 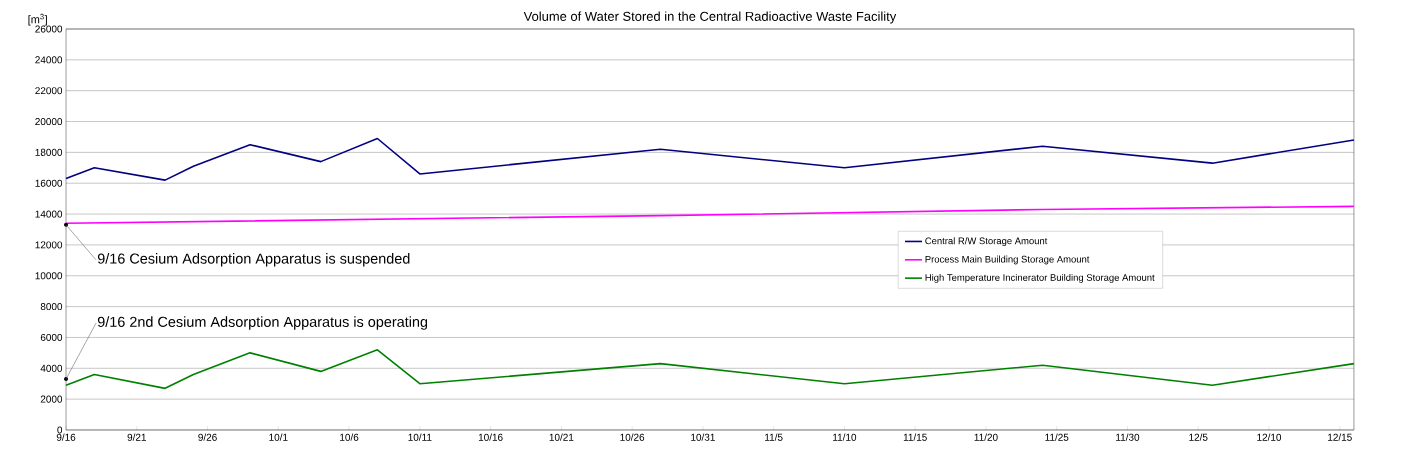 What do you see at coordinates (49, 60) in the screenshot?
I see `y-tick-label: 24000` at bounding box center [49, 60].